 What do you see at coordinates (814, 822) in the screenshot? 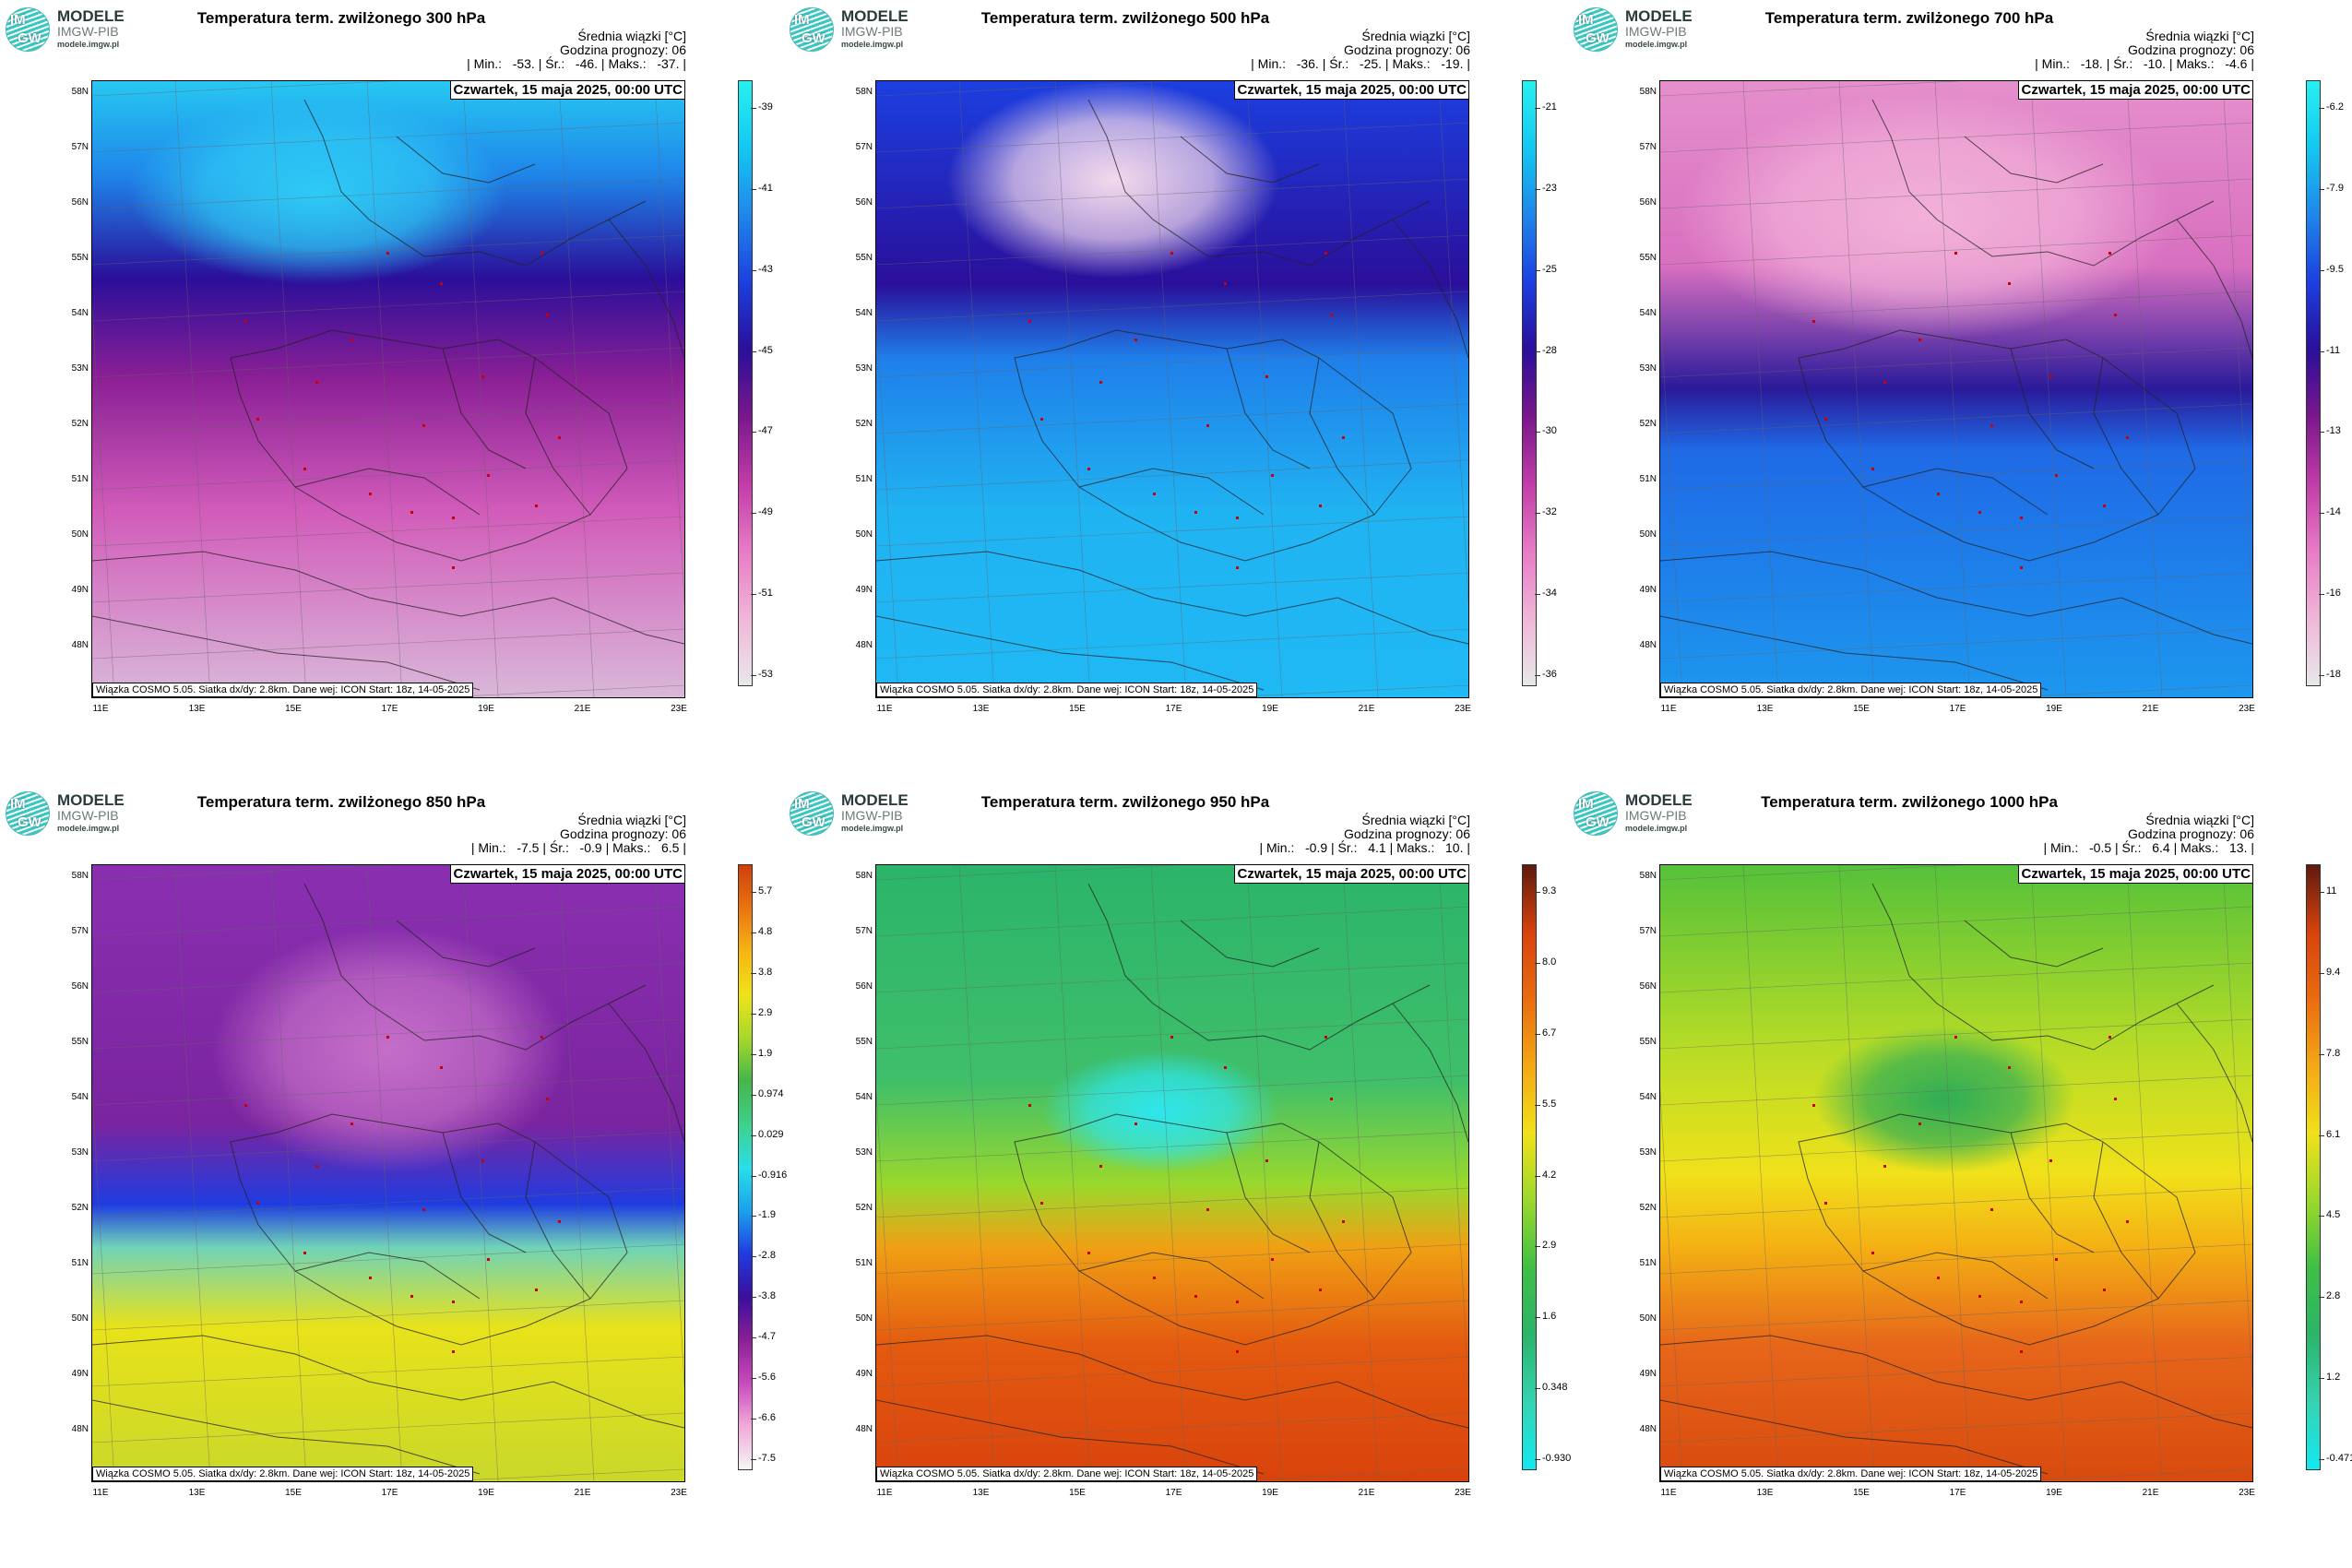
I see `logo-short-bottom: GW` at bounding box center [814, 822].